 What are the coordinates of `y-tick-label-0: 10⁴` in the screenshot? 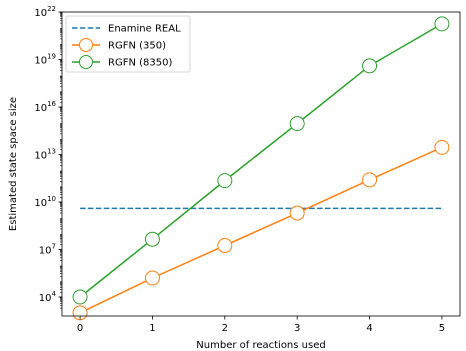 It's located at (48, 297).